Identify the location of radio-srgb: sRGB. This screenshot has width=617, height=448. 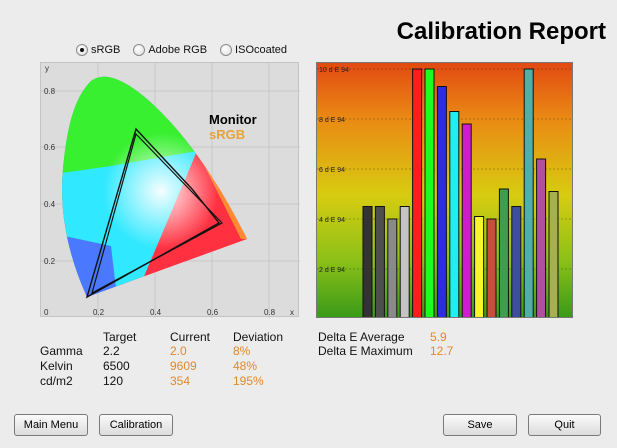
(98, 50).